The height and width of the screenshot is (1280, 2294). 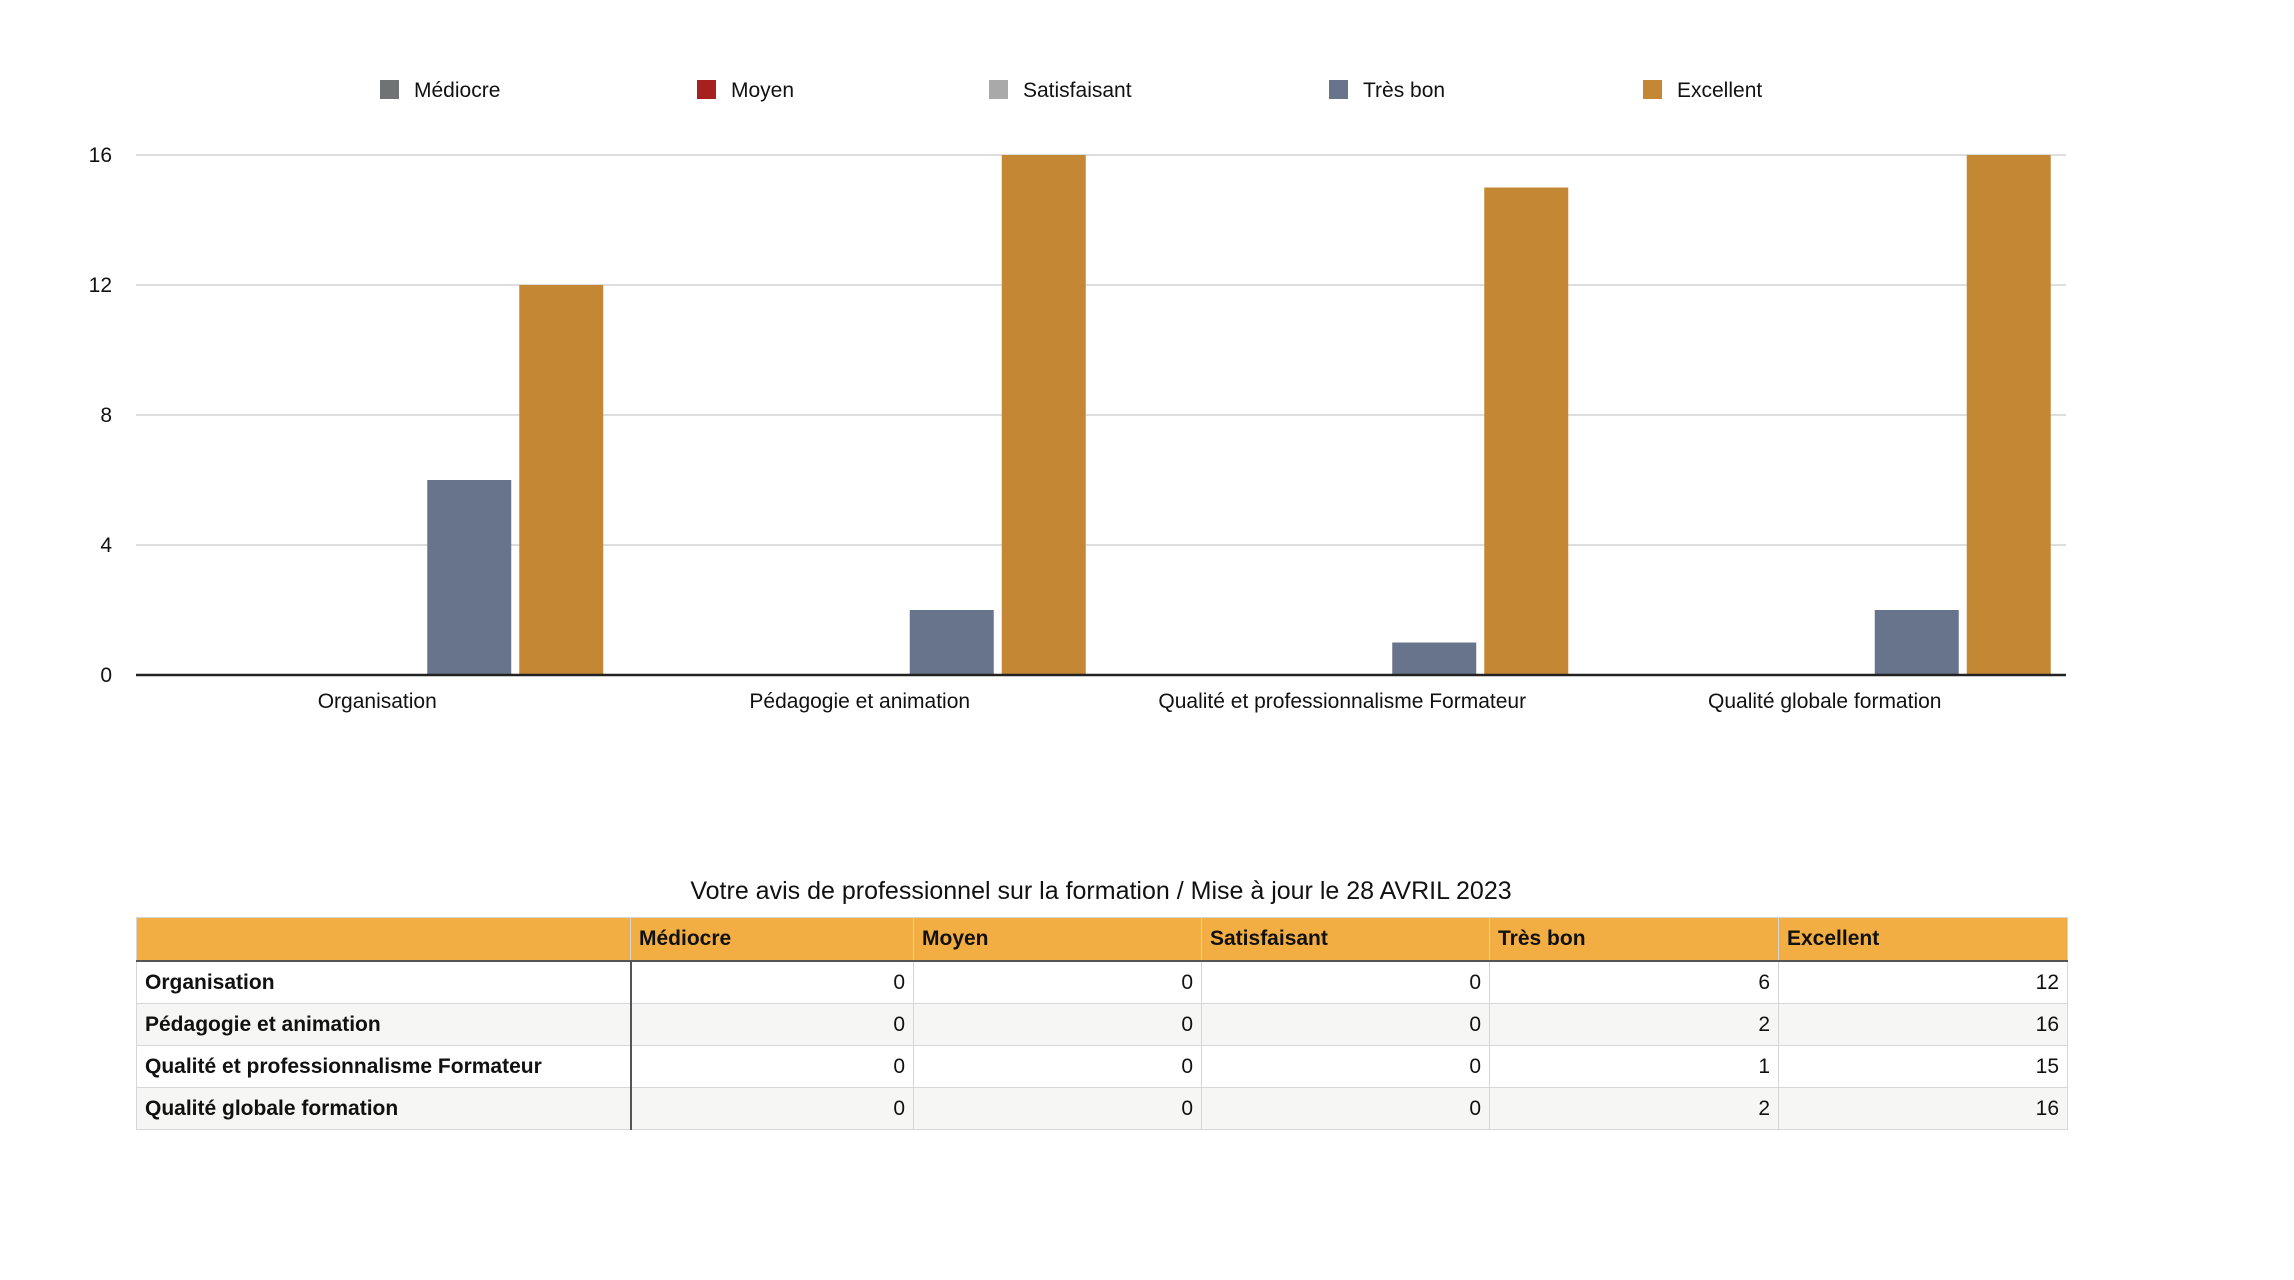 I want to click on legend-label-satisfaisant: Satisfaisant, so click(x=1077, y=90).